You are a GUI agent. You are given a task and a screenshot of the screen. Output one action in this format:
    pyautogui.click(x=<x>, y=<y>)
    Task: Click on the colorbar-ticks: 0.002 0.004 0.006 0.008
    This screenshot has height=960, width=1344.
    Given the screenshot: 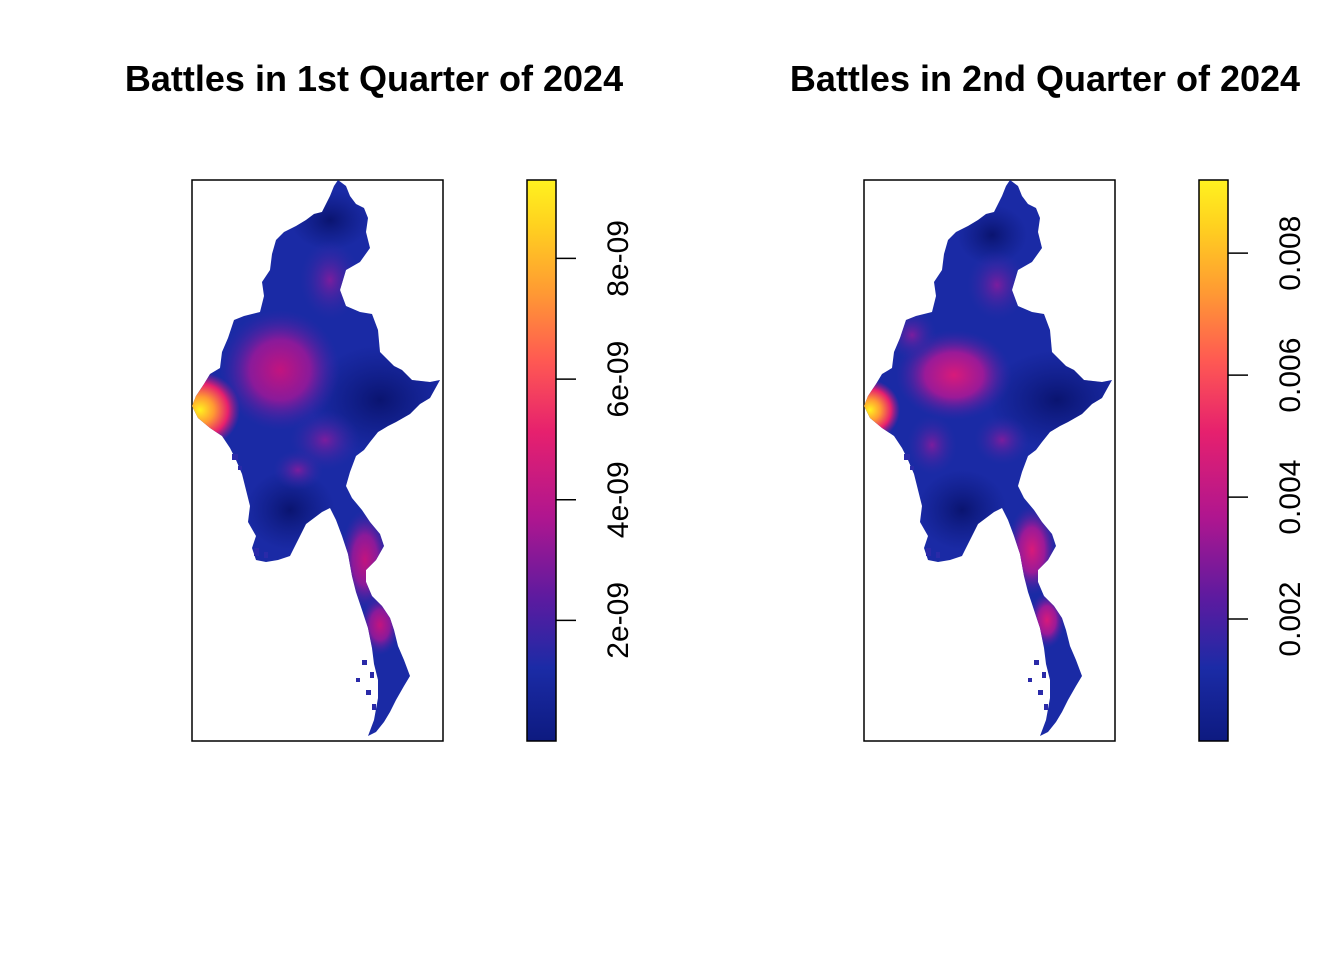 What is the action you would take?
    pyautogui.click(x=1267, y=436)
    